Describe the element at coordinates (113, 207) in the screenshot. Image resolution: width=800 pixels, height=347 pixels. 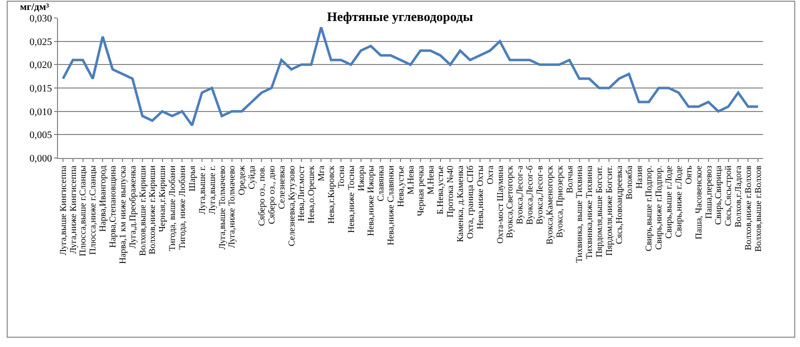
I see `x-tick-label: Нарва,Степановщина` at that location.